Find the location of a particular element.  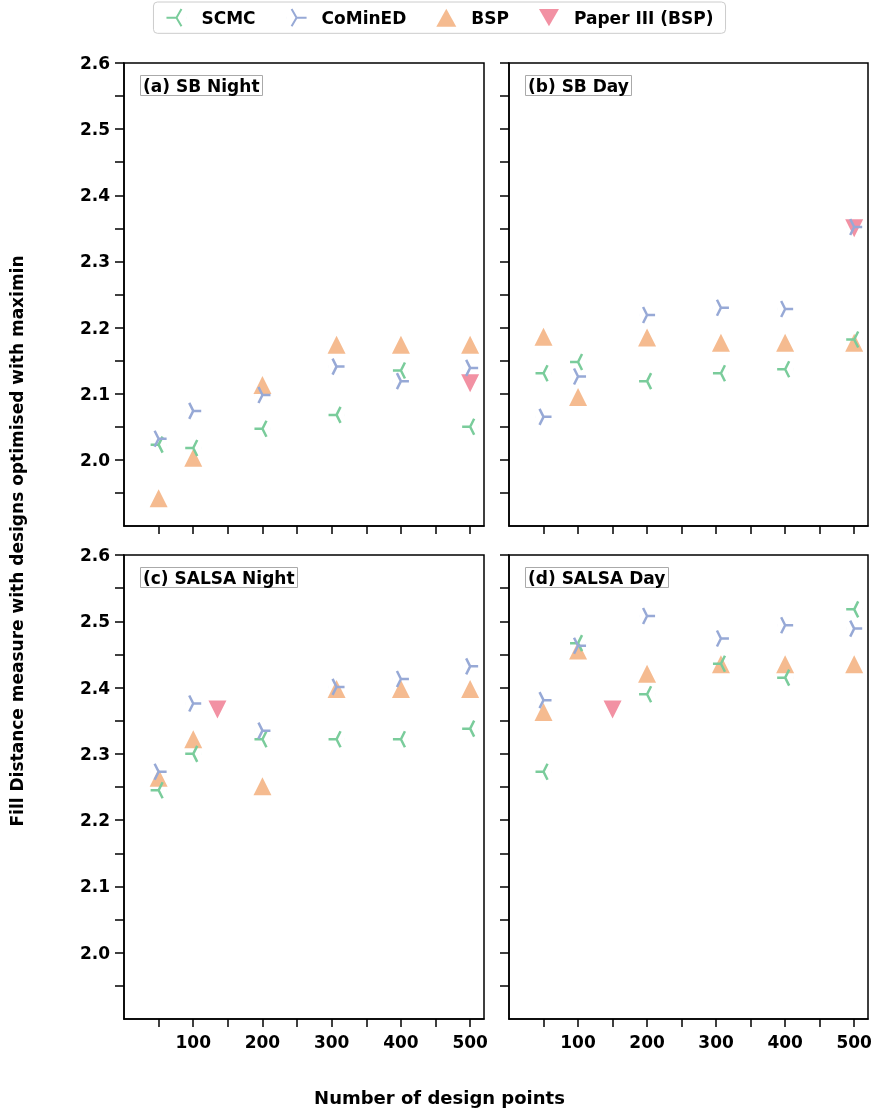

legend-label: SCMC is located at coordinates (228, 17).